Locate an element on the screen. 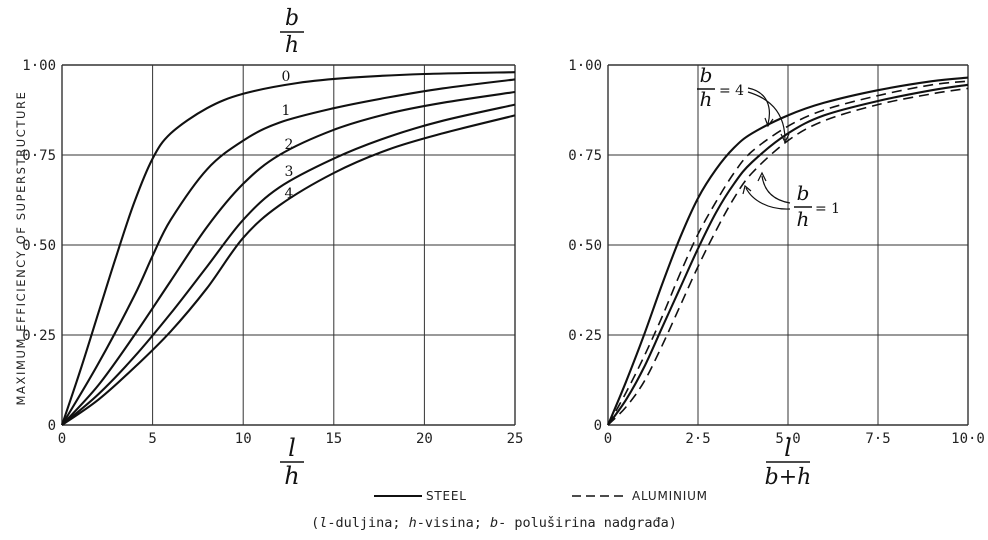 This screenshot has width=988, height=540. right-y-tick-label: 0 is located at coordinates (598, 426).